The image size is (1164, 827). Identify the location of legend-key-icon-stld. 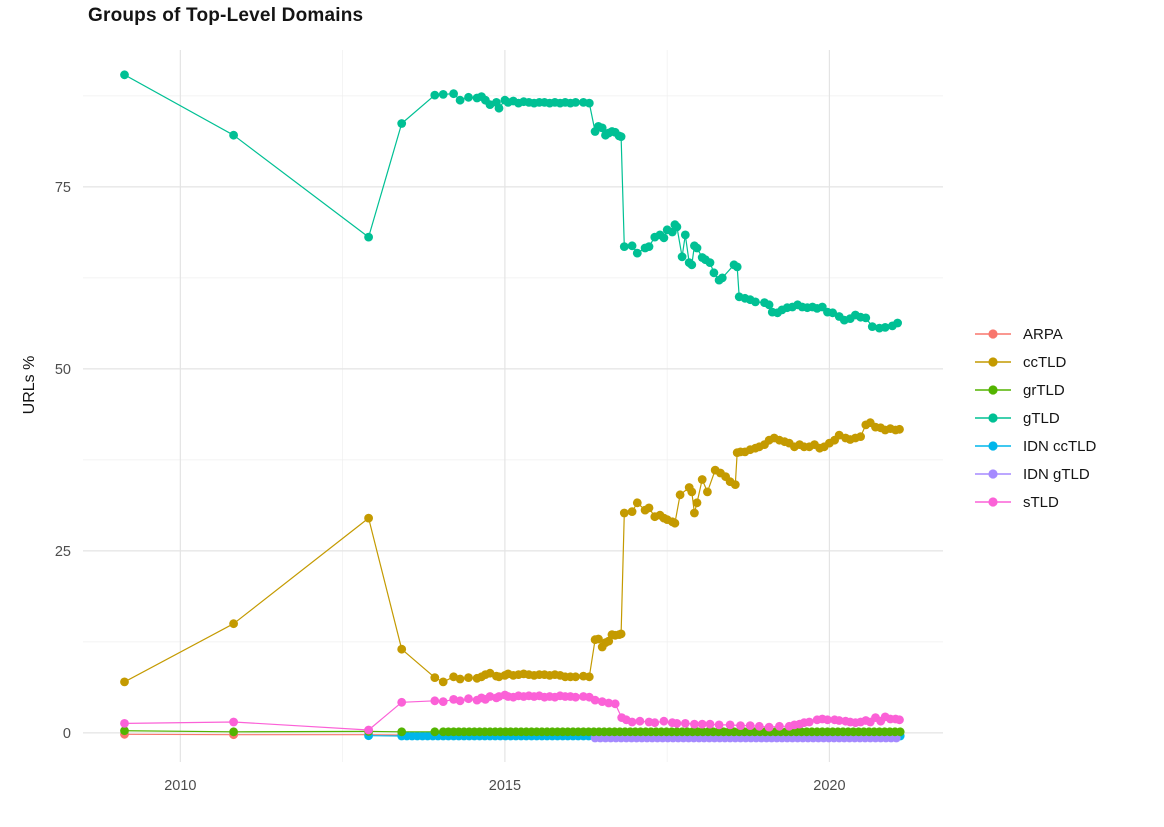
(993, 502).